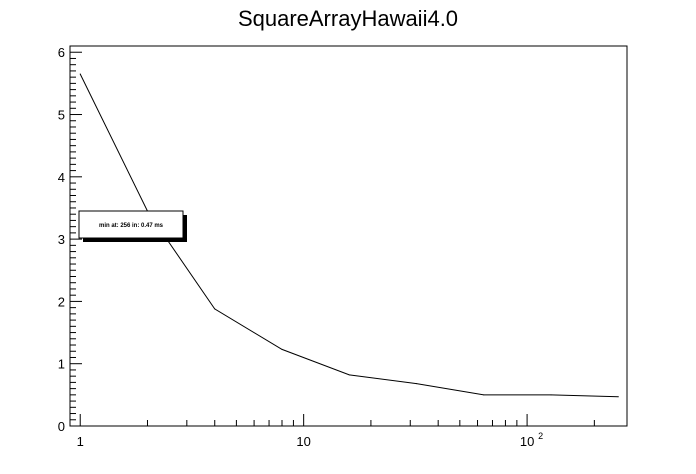 The image size is (696, 474). I want to click on y-tick-label: 2, so click(61, 301).